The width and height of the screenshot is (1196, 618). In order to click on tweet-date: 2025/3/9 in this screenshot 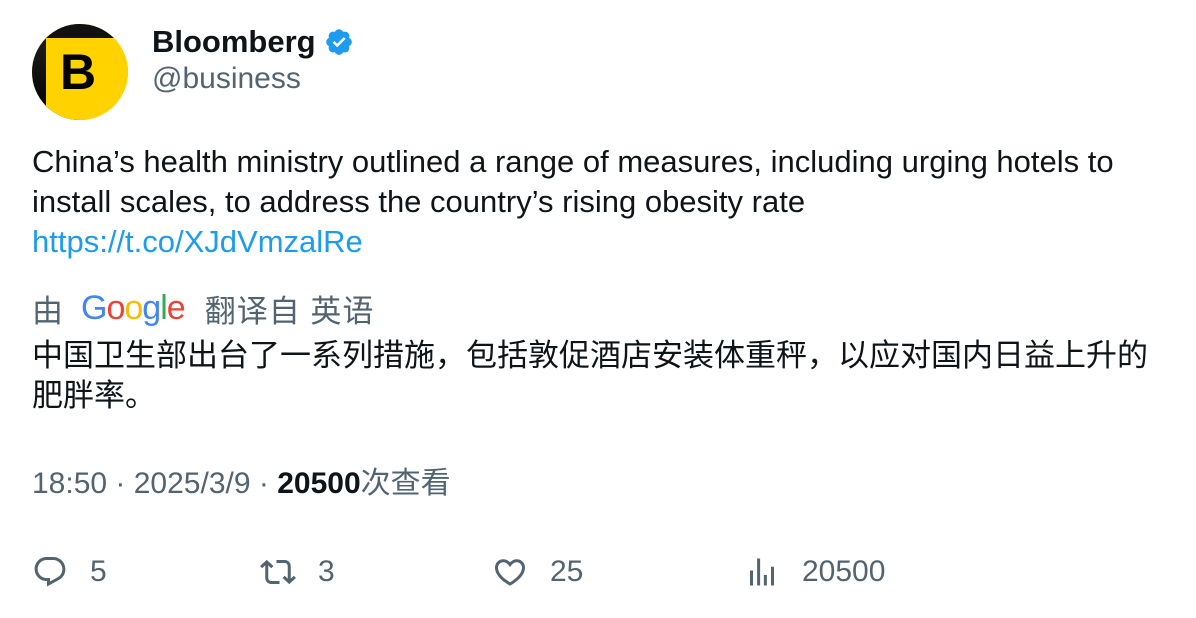, I will do `click(192, 483)`.